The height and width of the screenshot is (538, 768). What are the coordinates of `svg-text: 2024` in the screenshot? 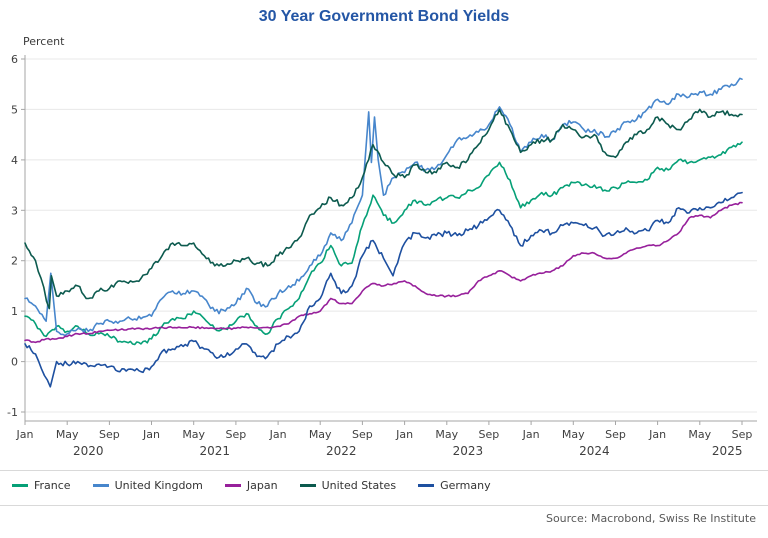 It's located at (594, 451).